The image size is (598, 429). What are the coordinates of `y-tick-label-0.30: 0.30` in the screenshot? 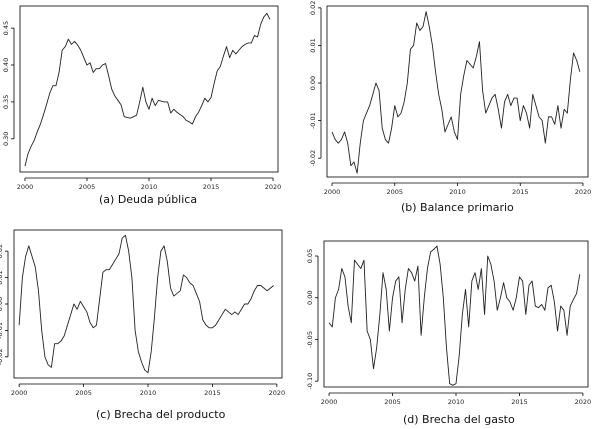 It's located at (6, 139).